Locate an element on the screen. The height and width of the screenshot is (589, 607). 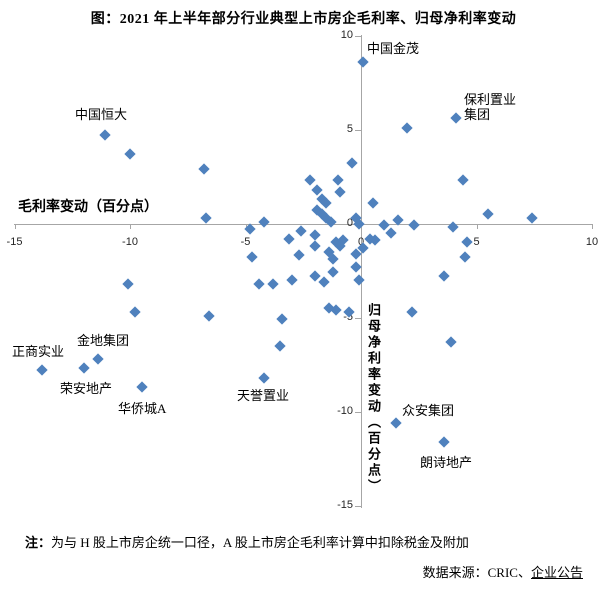
y-tick-label: 10 is located at coordinates (346, 34).